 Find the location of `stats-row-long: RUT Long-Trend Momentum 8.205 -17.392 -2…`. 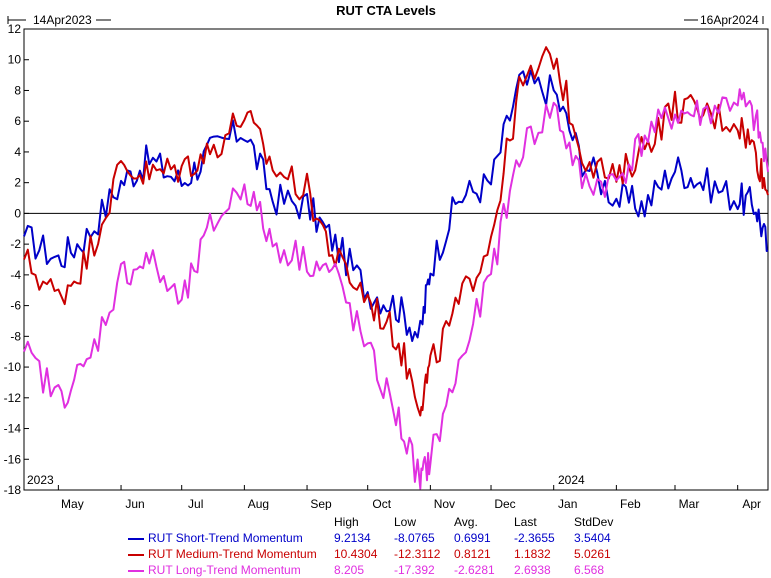

stats-row-long: RUT Long-Trend Momentum 8.205 -17.392 -2… is located at coordinates (381, 570).